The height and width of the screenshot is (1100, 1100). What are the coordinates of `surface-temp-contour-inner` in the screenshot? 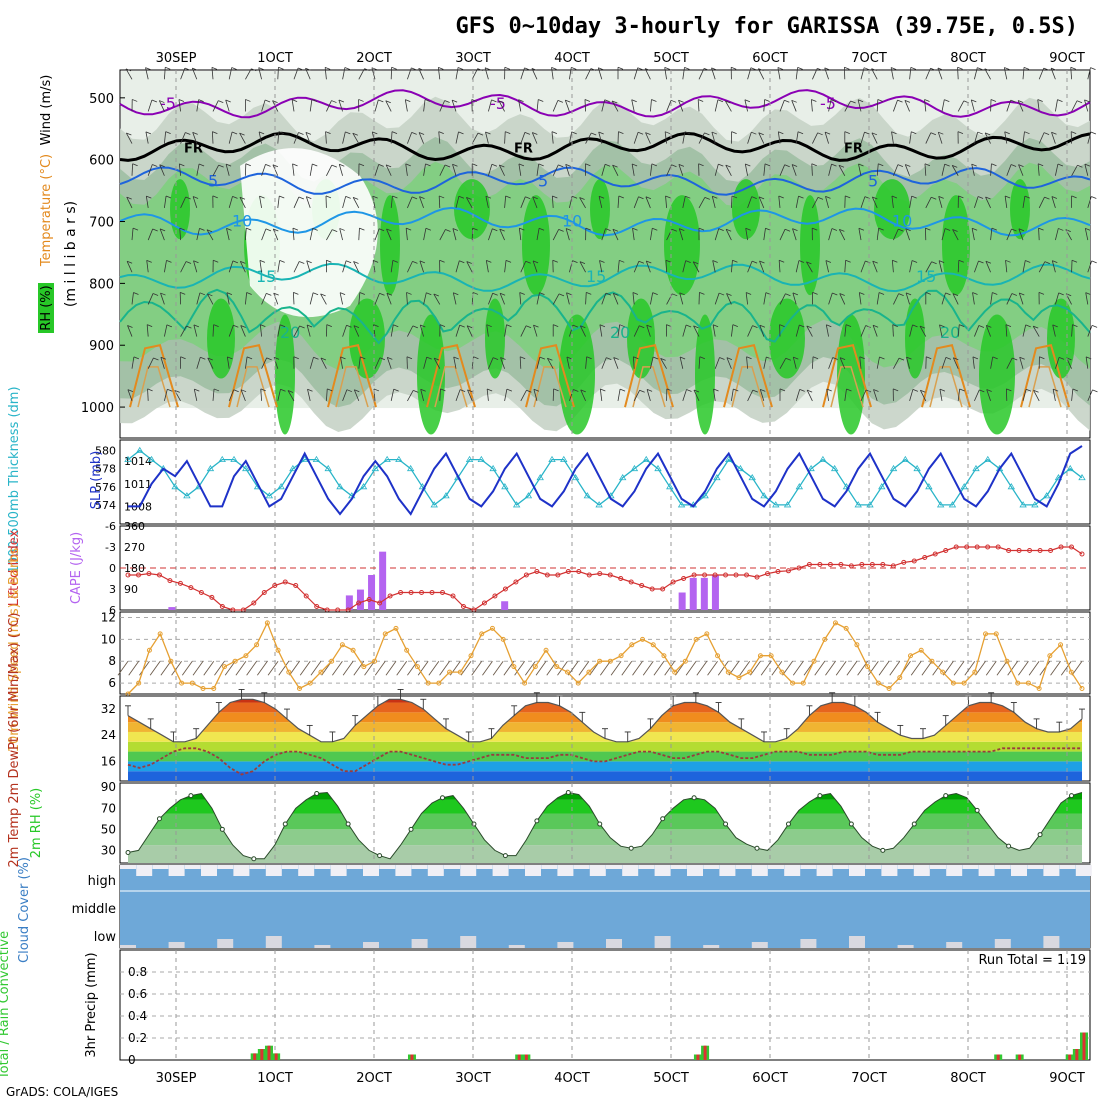 It's located at (451, 387).